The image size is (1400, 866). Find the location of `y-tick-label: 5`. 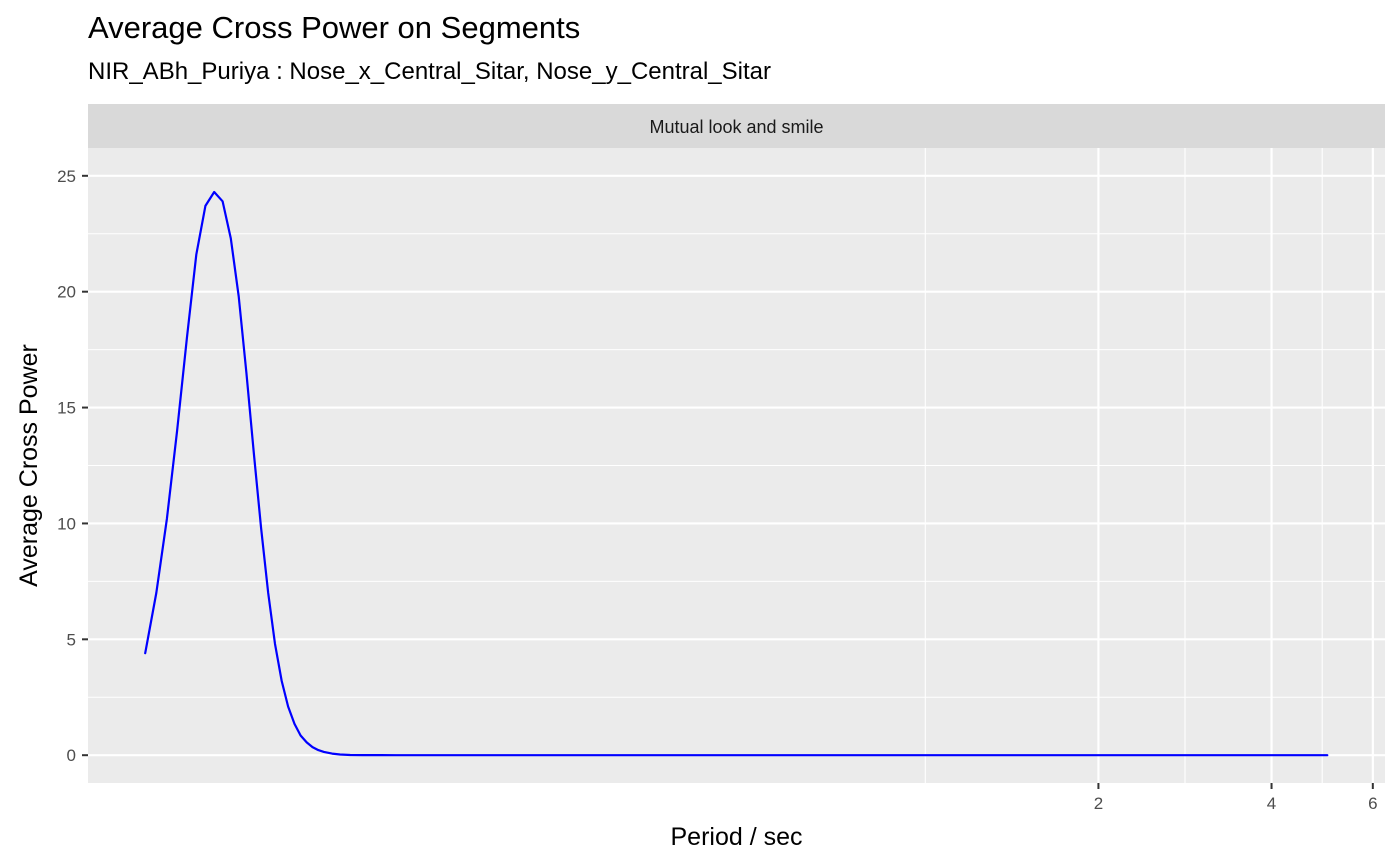

y-tick-label: 5 is located at coordinates (71, 639).